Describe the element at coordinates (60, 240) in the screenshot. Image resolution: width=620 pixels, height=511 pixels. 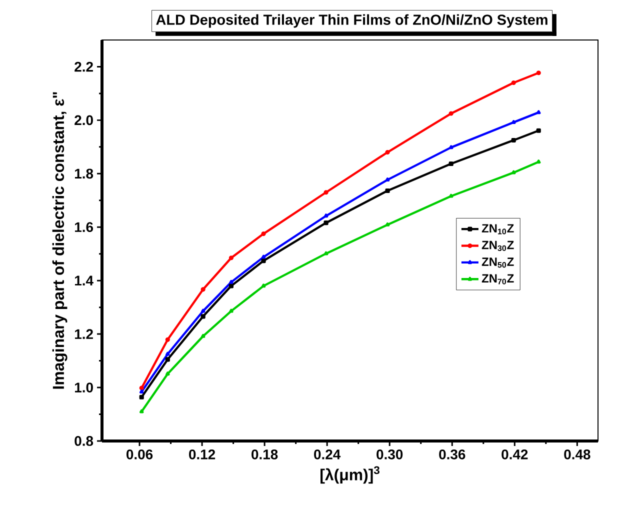
I see `y-axis-title: Imaginary part of dielectric constant, ε"` at that location.